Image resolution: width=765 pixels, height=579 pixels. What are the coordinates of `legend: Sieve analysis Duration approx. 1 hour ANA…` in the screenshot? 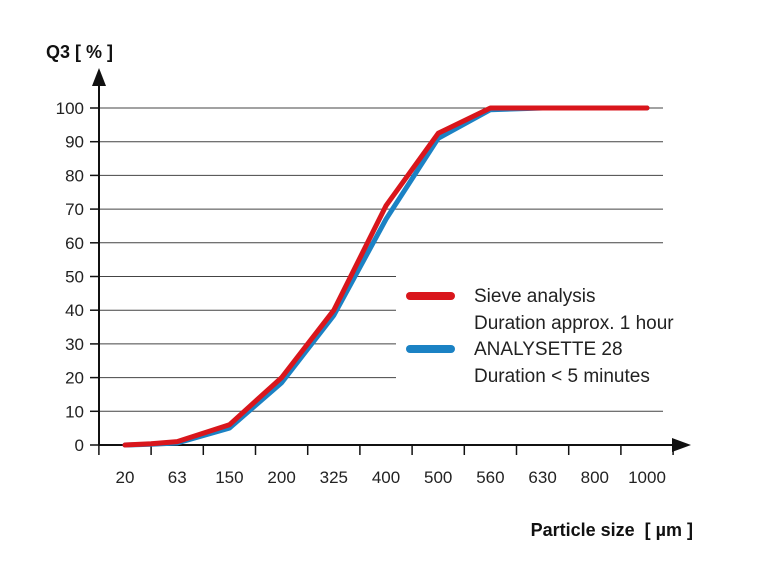 It's located at (540, 336).